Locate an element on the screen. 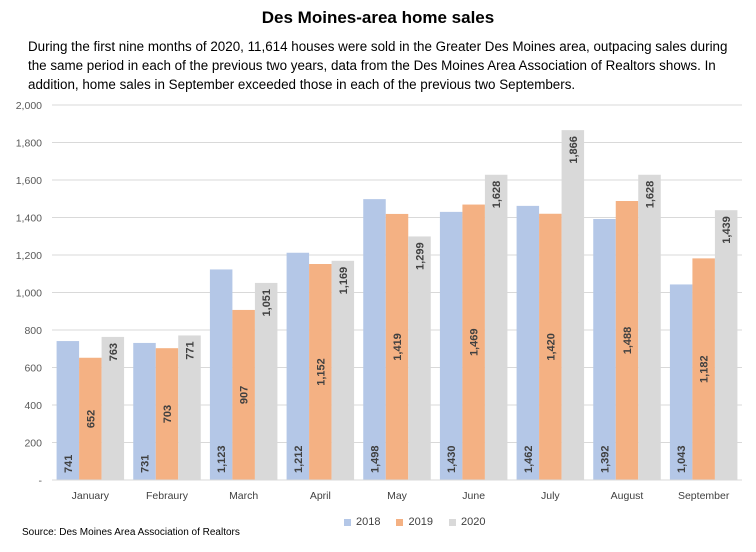 The image size is (756, 552). data-label: 763 is located at coordinates (114, 352).